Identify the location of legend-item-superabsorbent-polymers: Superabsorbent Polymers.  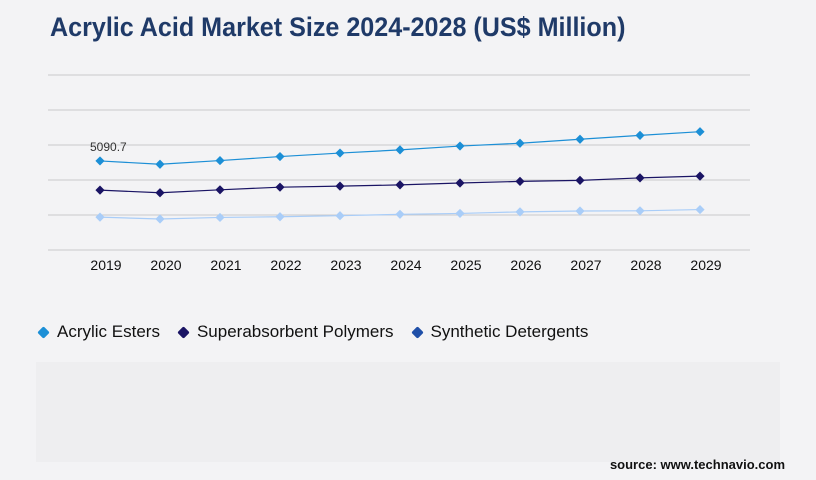
(285, 332).